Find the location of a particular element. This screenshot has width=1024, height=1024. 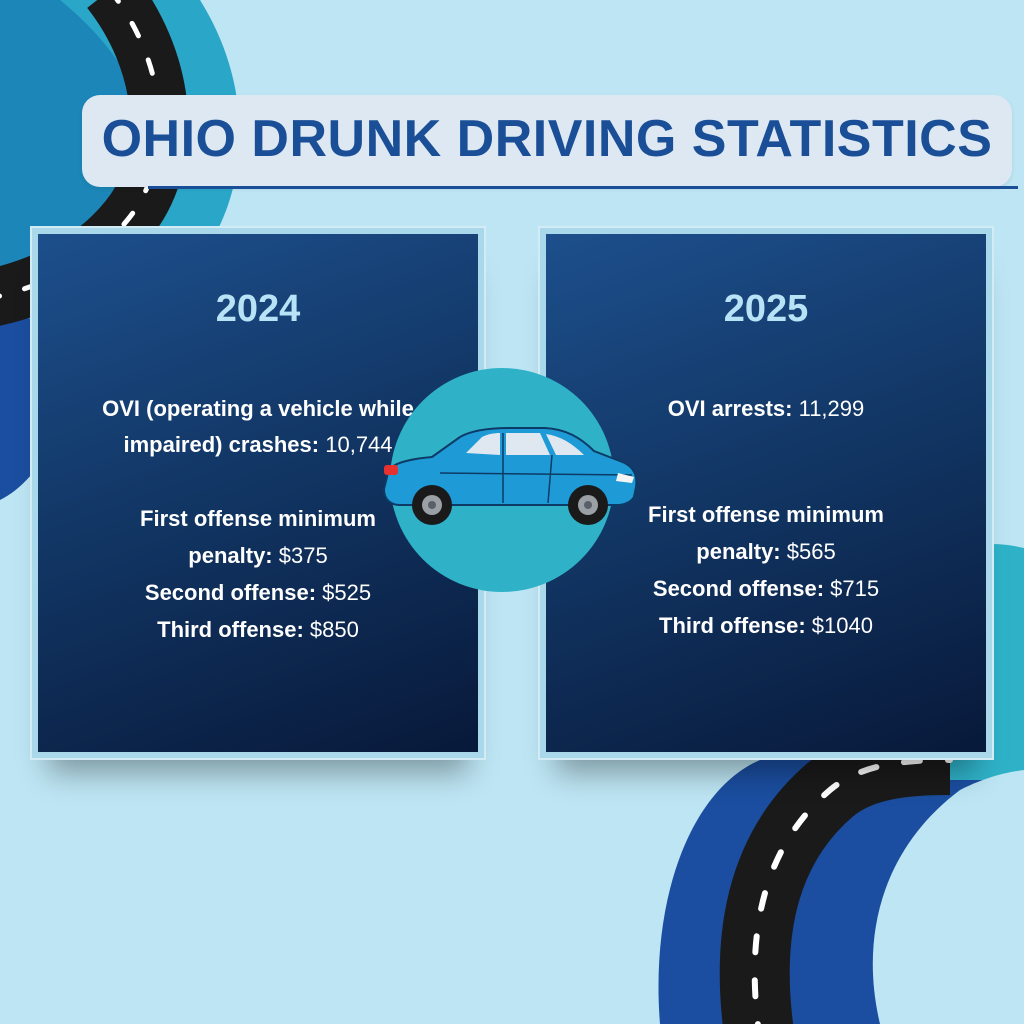

stat-line: OVI (operating a vehicle while is located at coordinates (258, 408).